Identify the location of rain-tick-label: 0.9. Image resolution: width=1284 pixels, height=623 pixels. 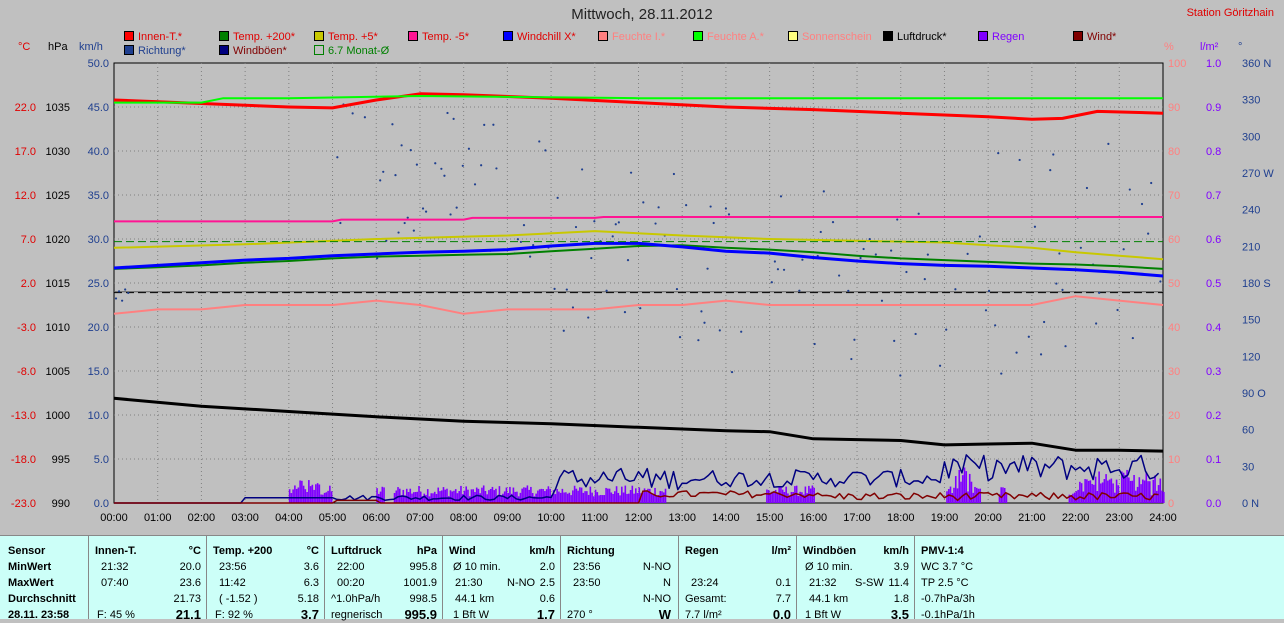
(1213, 108).